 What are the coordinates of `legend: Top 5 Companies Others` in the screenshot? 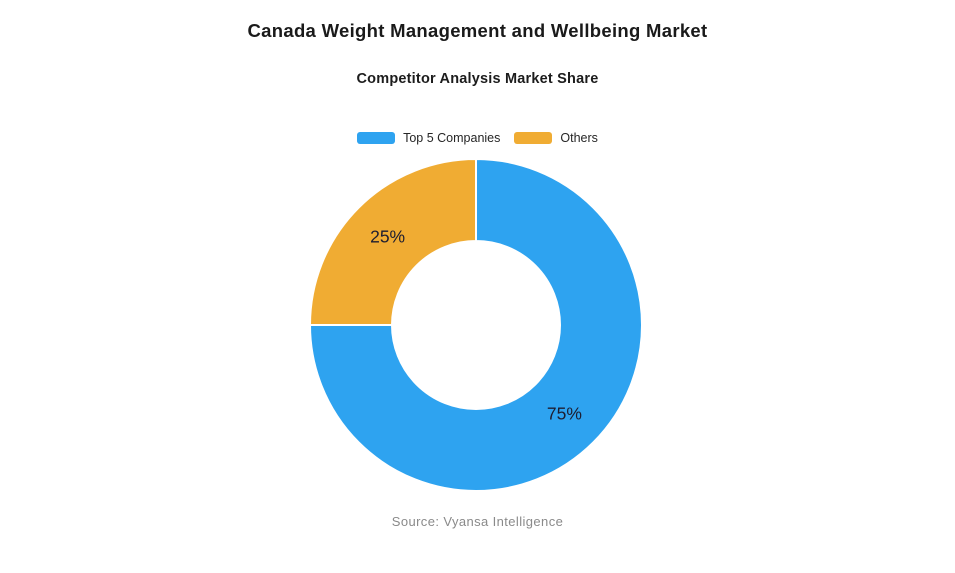 It's located at (477, 138).